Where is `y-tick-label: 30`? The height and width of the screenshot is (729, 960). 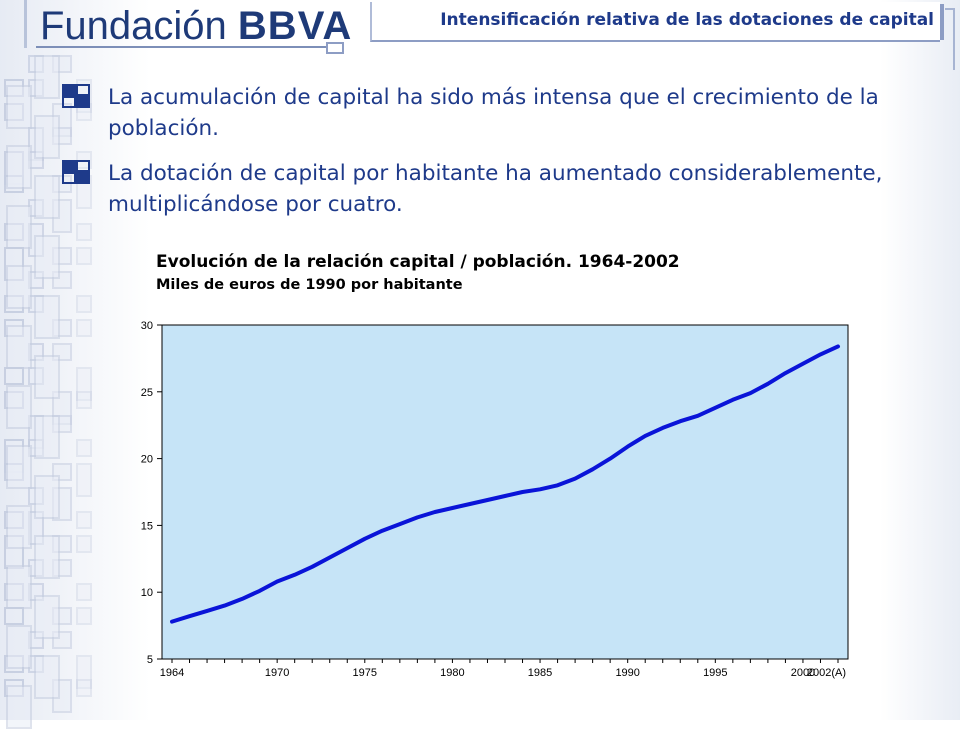
y-tick-label: 30 is located at coordinates (147, 326).